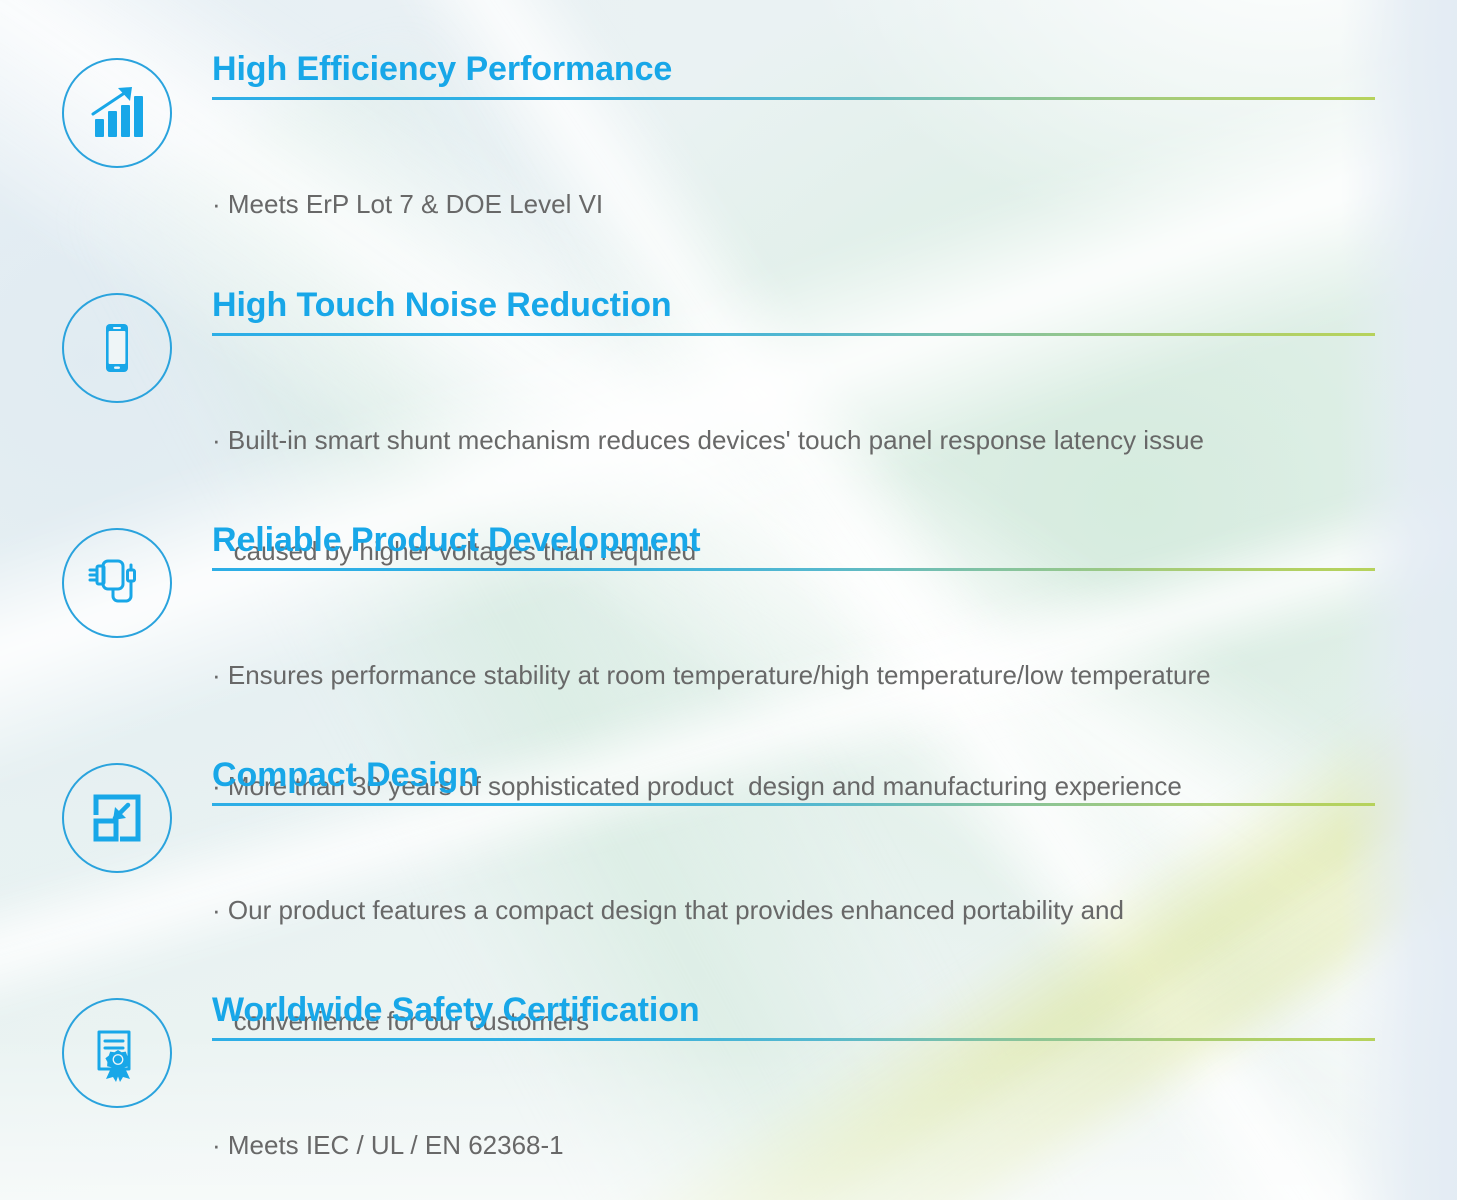  I want to click on feature-description: · Meets ErP Lot 7 & DOE Level VI, so click(794, 204).